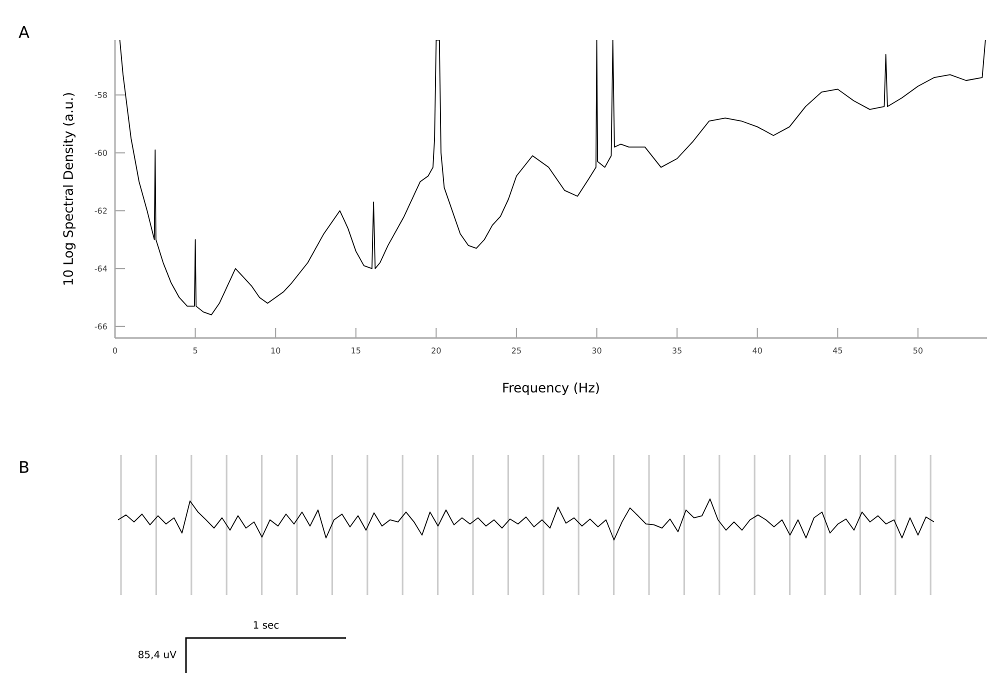 Image resolution: width=989 pixels, height=673 pixels. Describe the element at coordinates (597, 351) in the screenshot. I see `x-tick-label: 30` at that location.